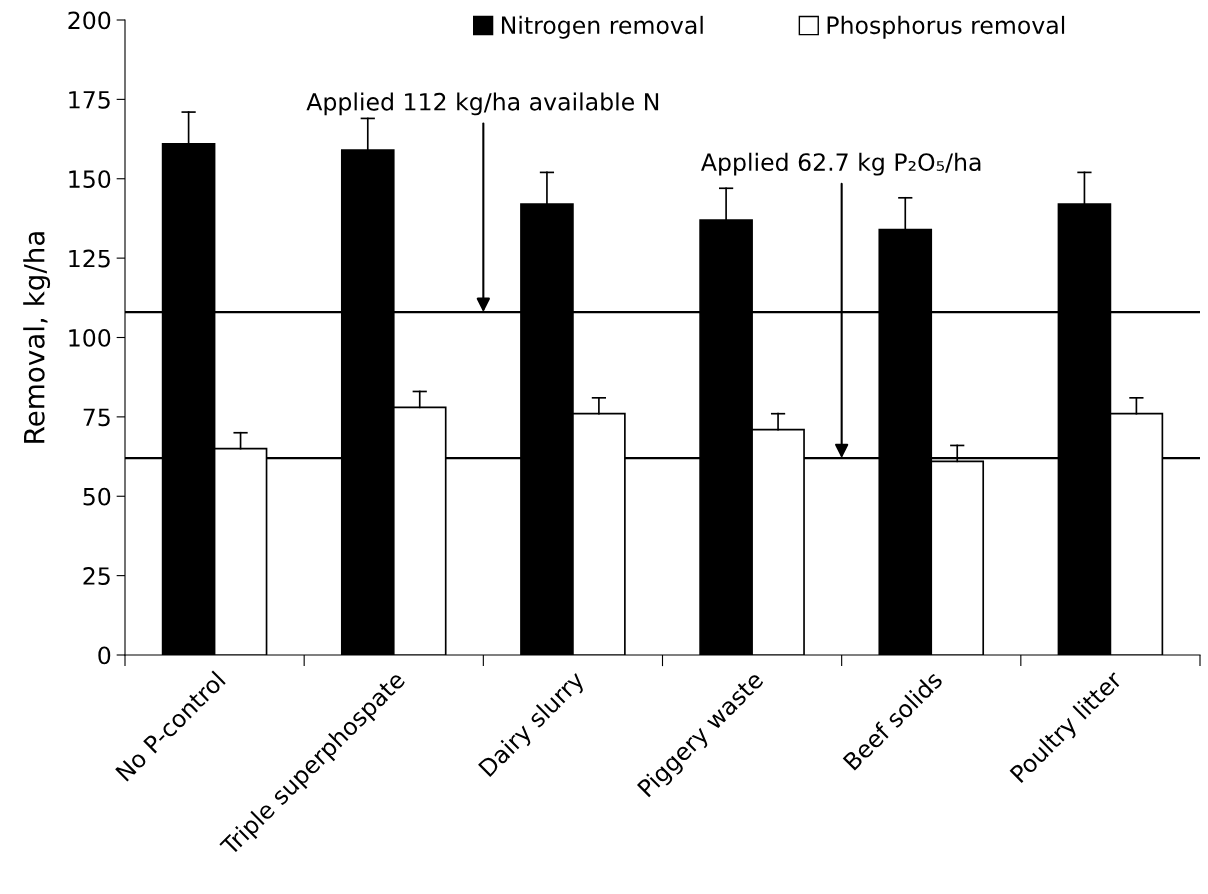 The image size is (1208, 894). Describe the element at coordinates (89, 20) in the screenshot. I see `y-tick-label: 200` at that location.